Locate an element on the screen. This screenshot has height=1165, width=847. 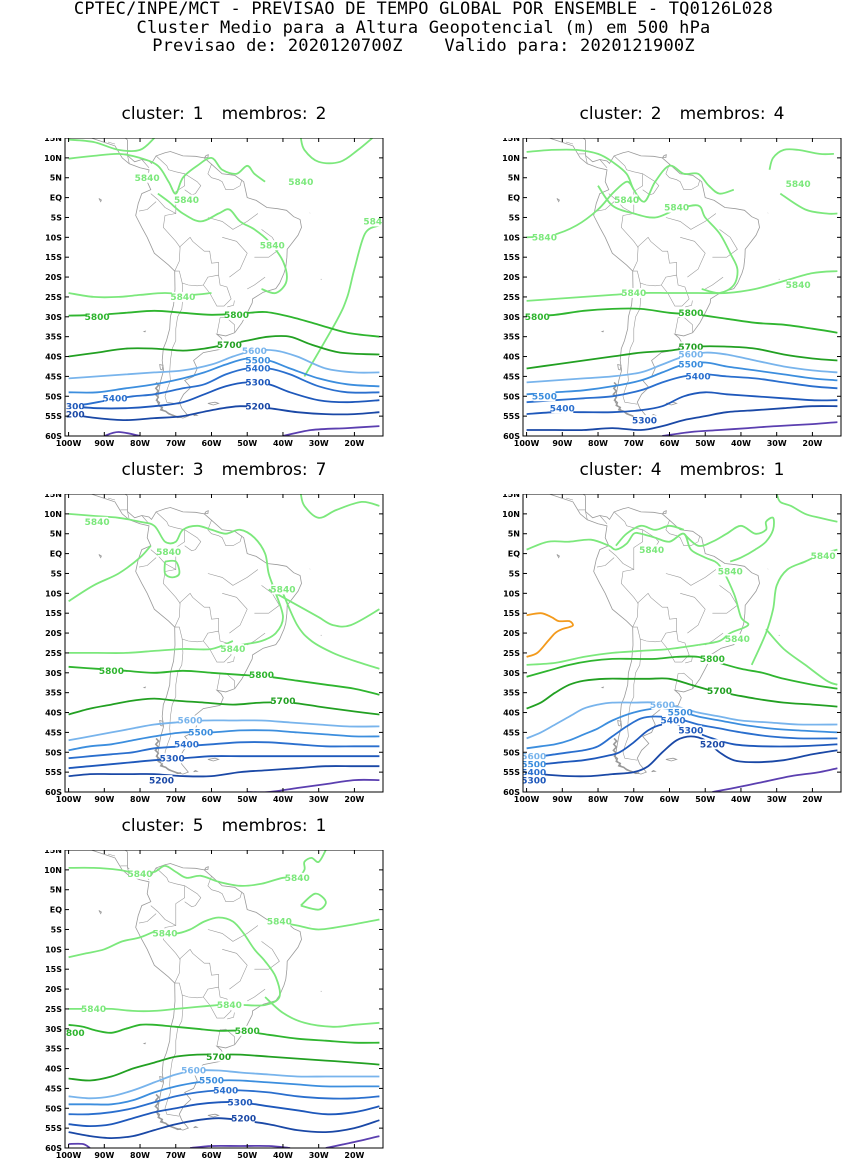
contour-label: 5600 is located at coordinates (254, 352).